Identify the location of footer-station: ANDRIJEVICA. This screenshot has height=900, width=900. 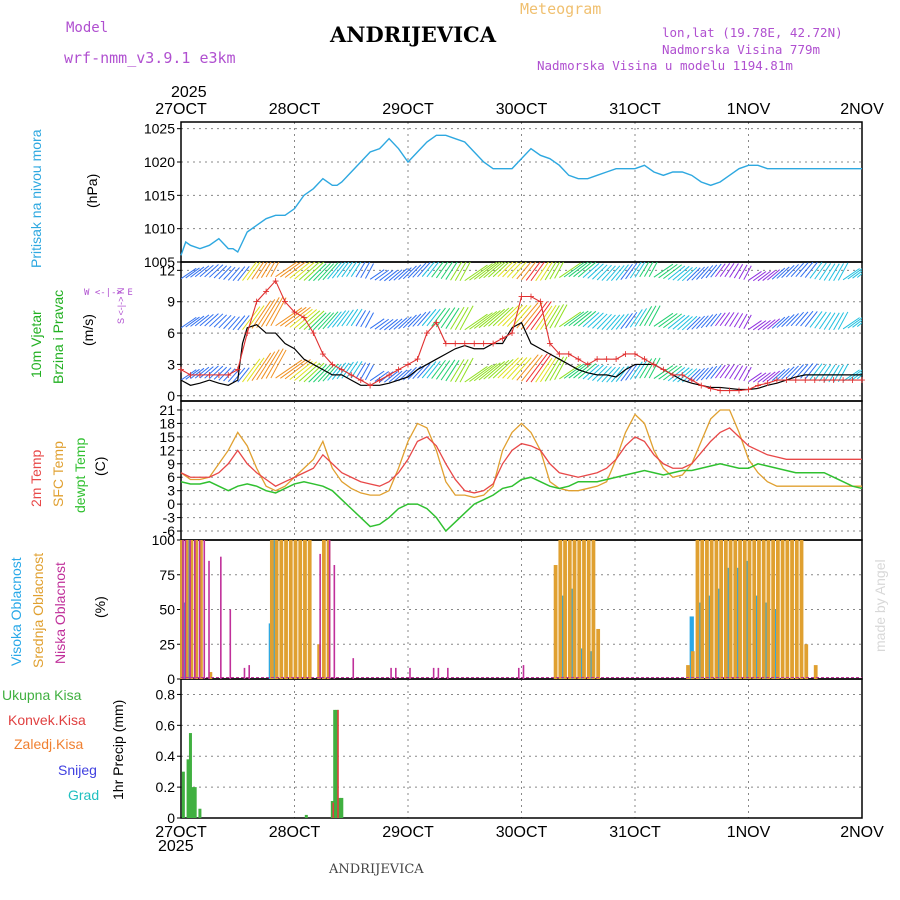
(376, 869).